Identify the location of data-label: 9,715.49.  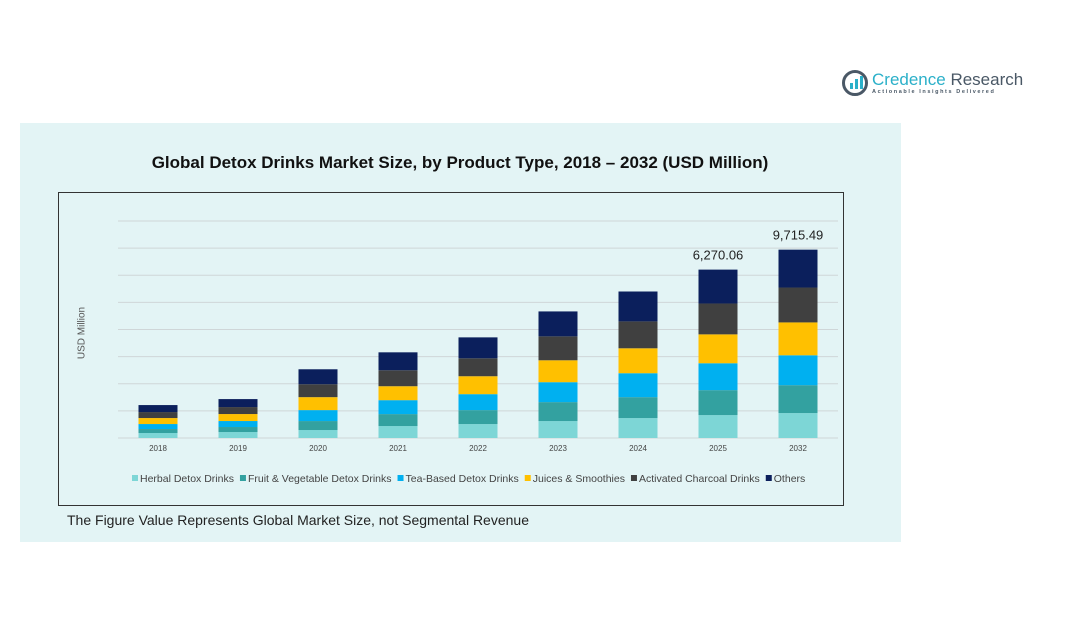
(798, 235).